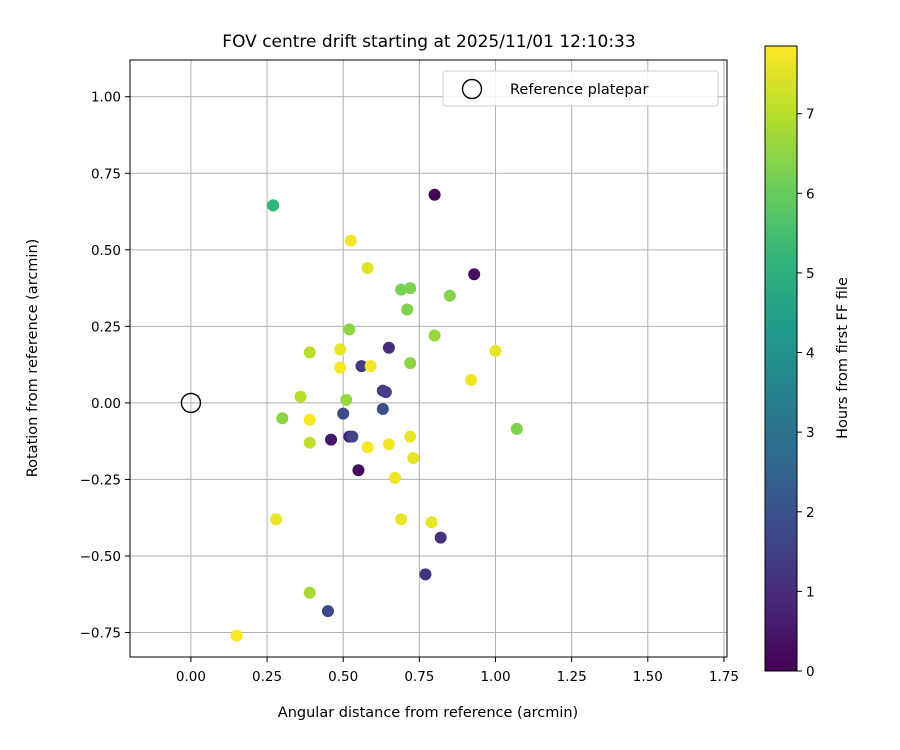 This screenshot has width=900, height=750. What do you see at coordinates (810, 672) in the screenshot?
I see `colorbar-tick-label: 0` at bounding box center [810, 672].